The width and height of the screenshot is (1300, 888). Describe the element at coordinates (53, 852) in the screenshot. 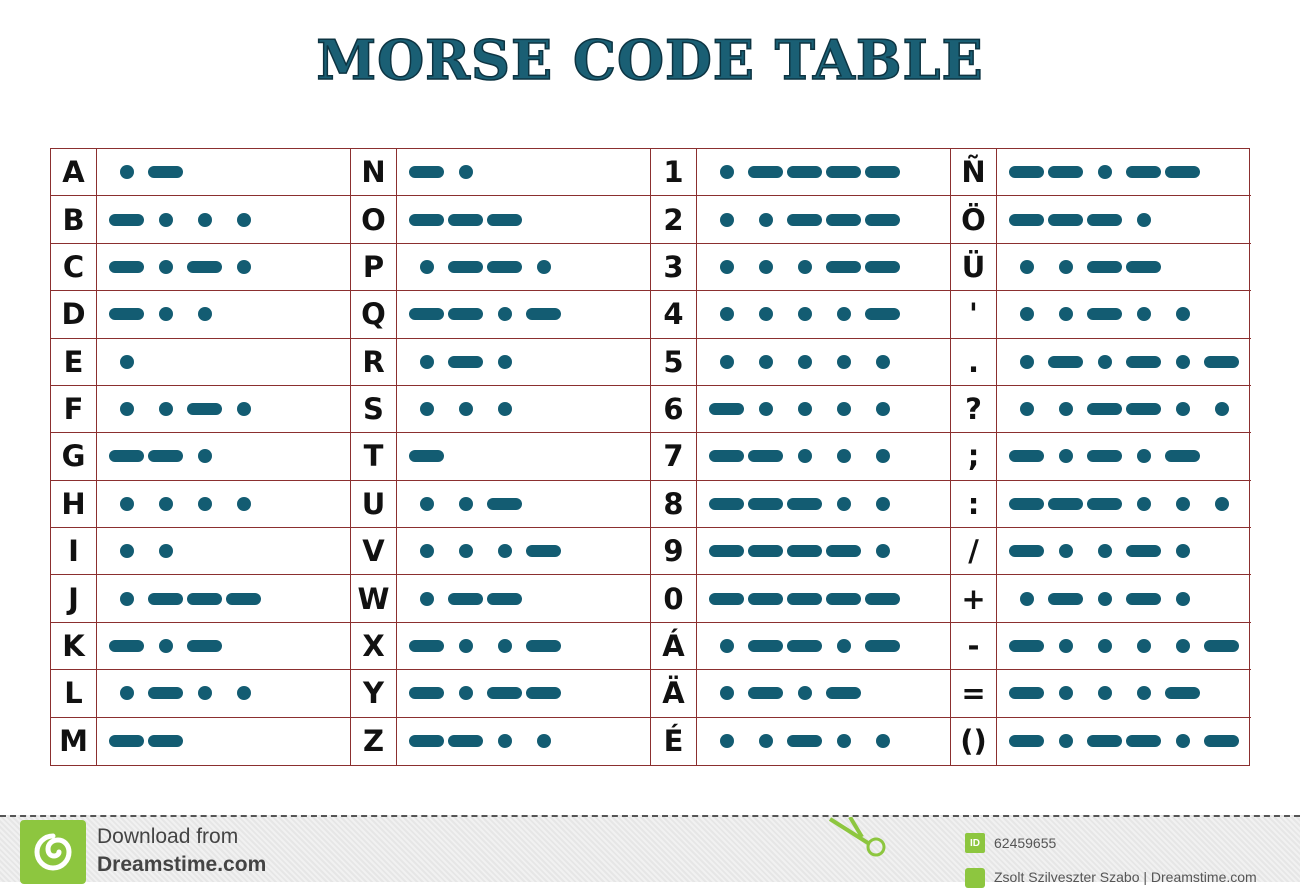

I see `dreamstime-logo-icon` at that location.